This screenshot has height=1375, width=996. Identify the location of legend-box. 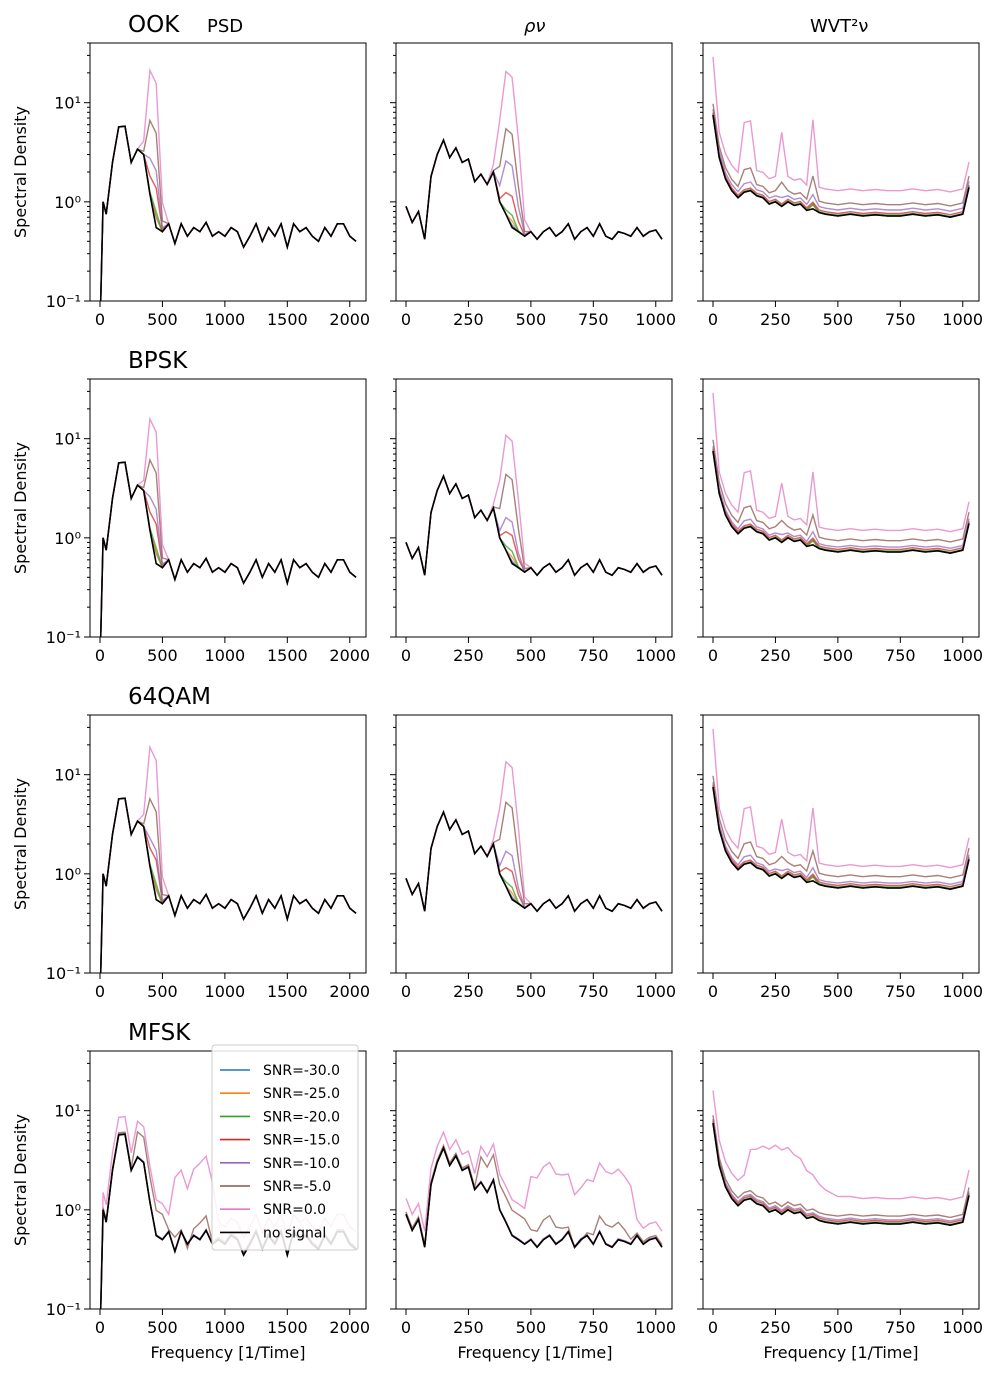
(285, 1147).